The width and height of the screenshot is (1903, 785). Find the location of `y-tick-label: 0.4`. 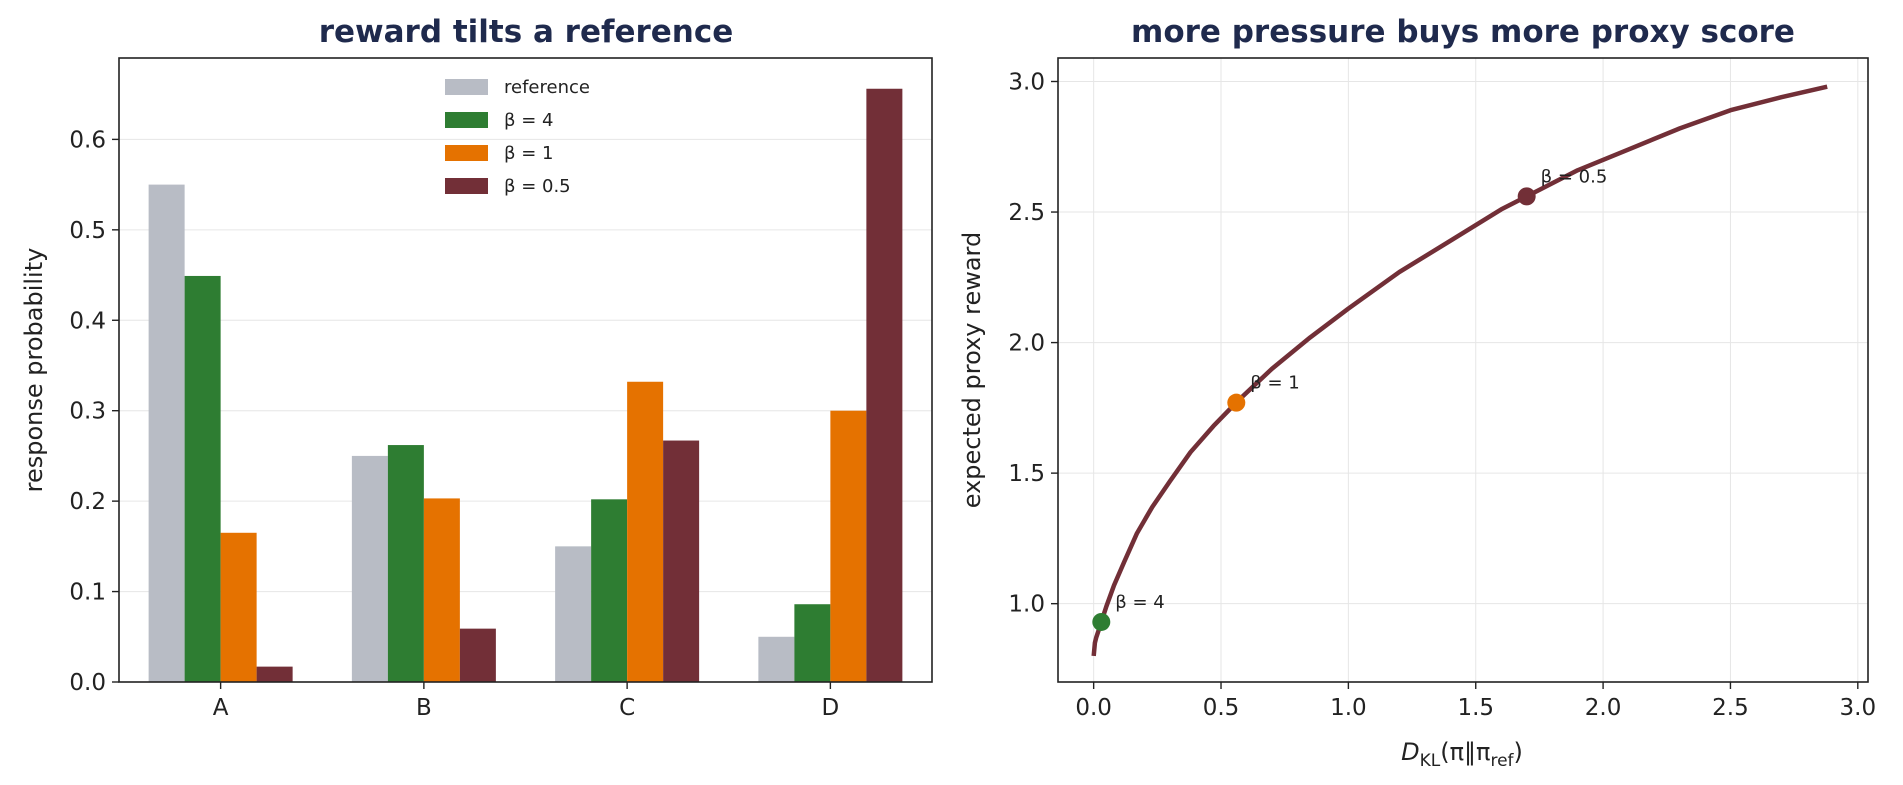

y-tick-label: 0.4 is located at coordinates (87, 321).